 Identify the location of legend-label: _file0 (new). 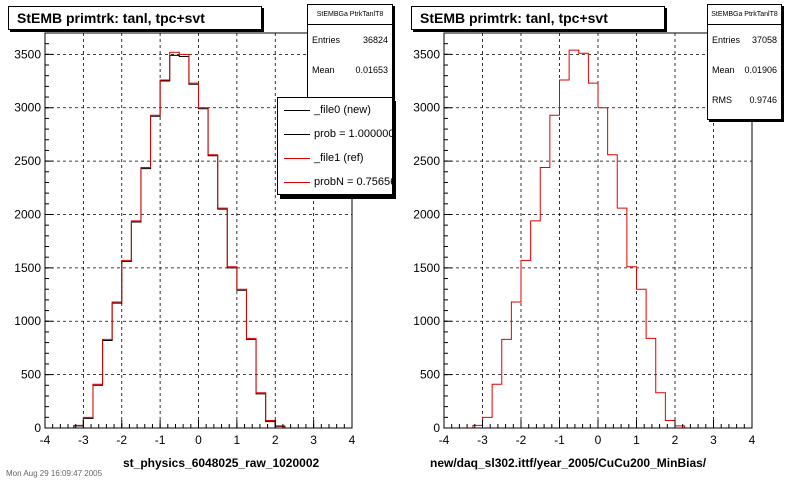
(342, 110).